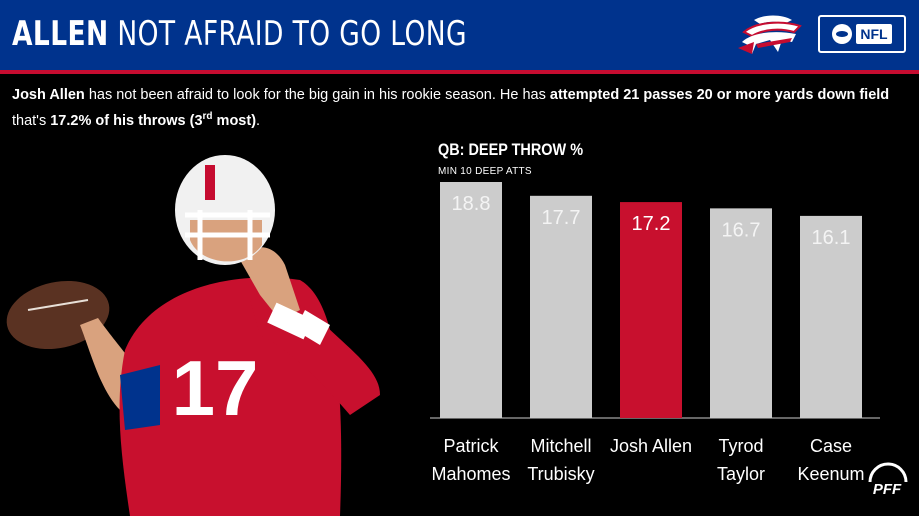  Describe the element at coordinates (561, 218) in the screenshot. I see `bar-value-label: 17.7` at that location.